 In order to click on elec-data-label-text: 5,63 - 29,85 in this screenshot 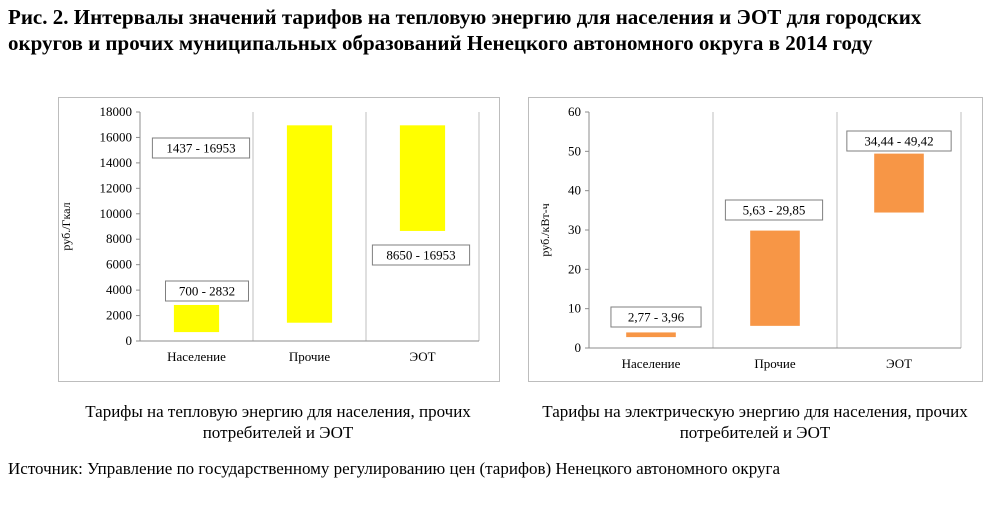, I will do `click(774, 210)`.